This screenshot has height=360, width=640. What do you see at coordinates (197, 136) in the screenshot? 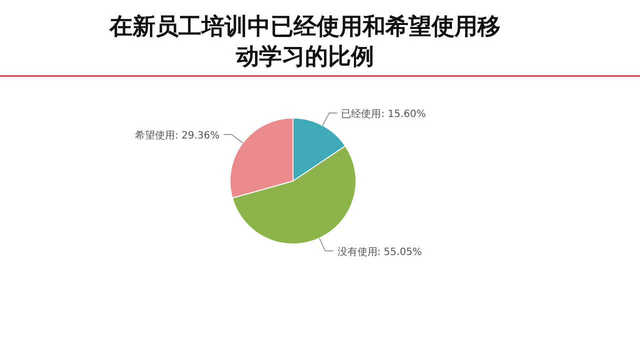
I see `data-label: : 29.36%` at bounding box center [197, 136].